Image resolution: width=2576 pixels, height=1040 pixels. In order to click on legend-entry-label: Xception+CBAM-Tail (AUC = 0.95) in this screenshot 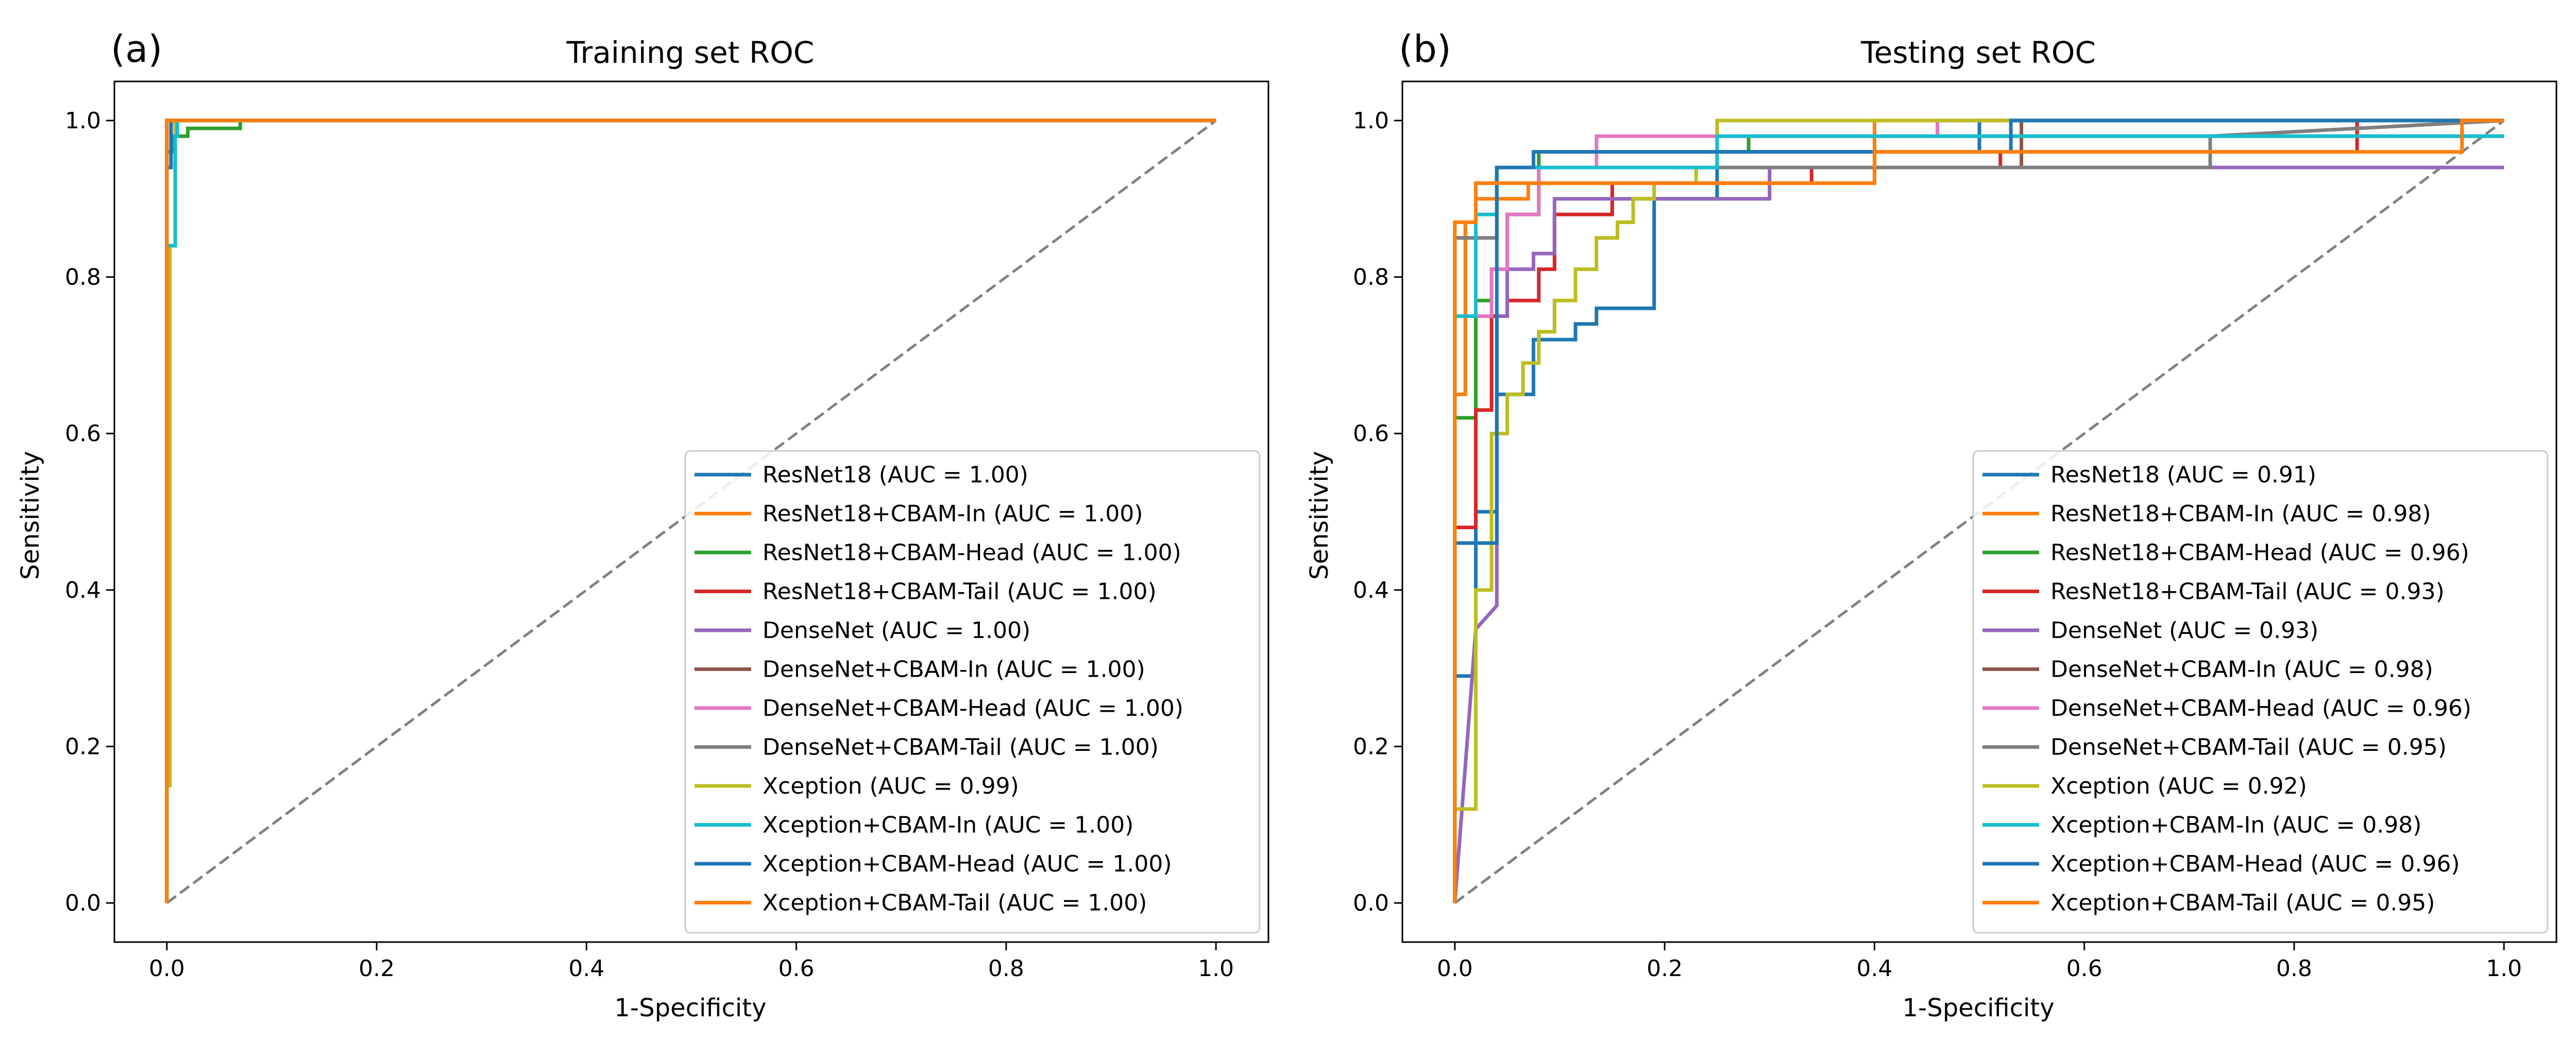, I will do `click(2242, 903)`.